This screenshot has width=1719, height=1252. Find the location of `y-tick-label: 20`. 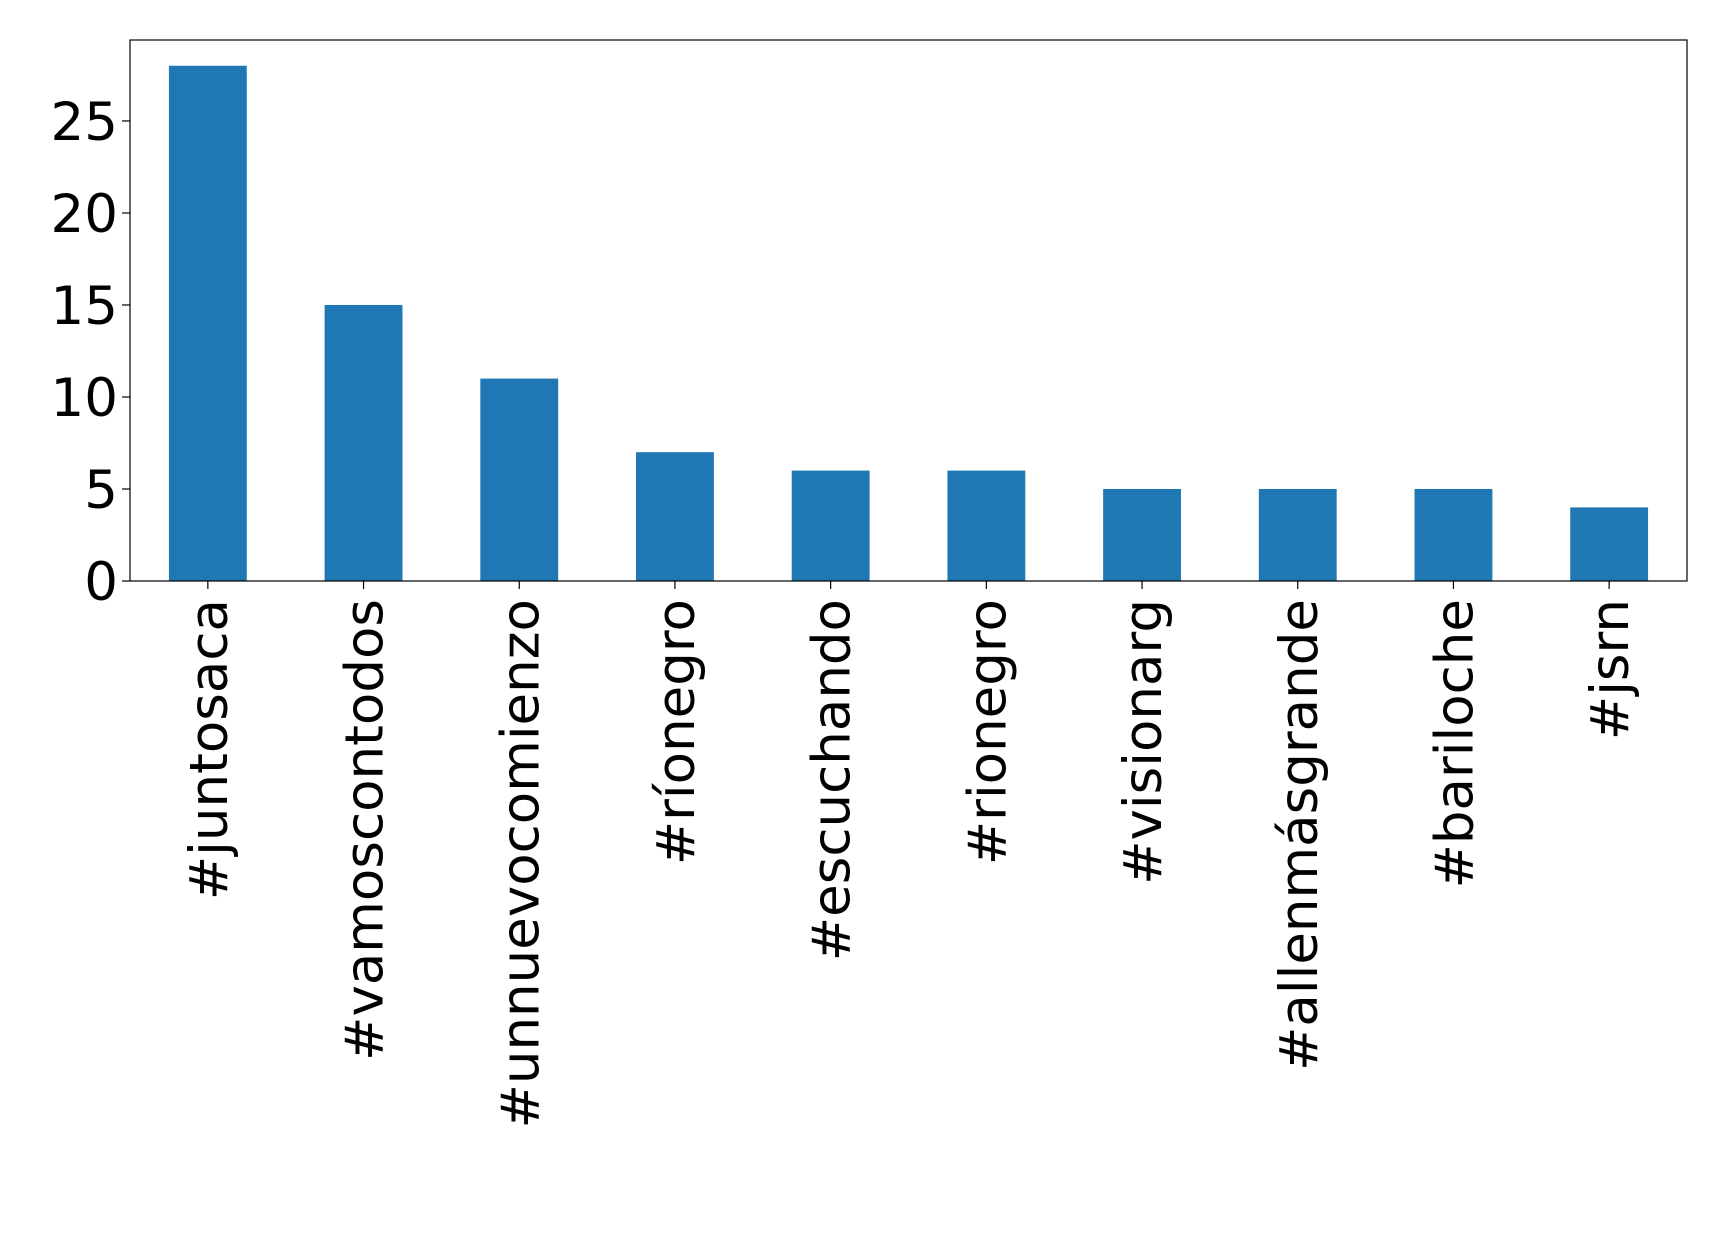

y-tick-label: 20 is located at coordinates (84, 214).